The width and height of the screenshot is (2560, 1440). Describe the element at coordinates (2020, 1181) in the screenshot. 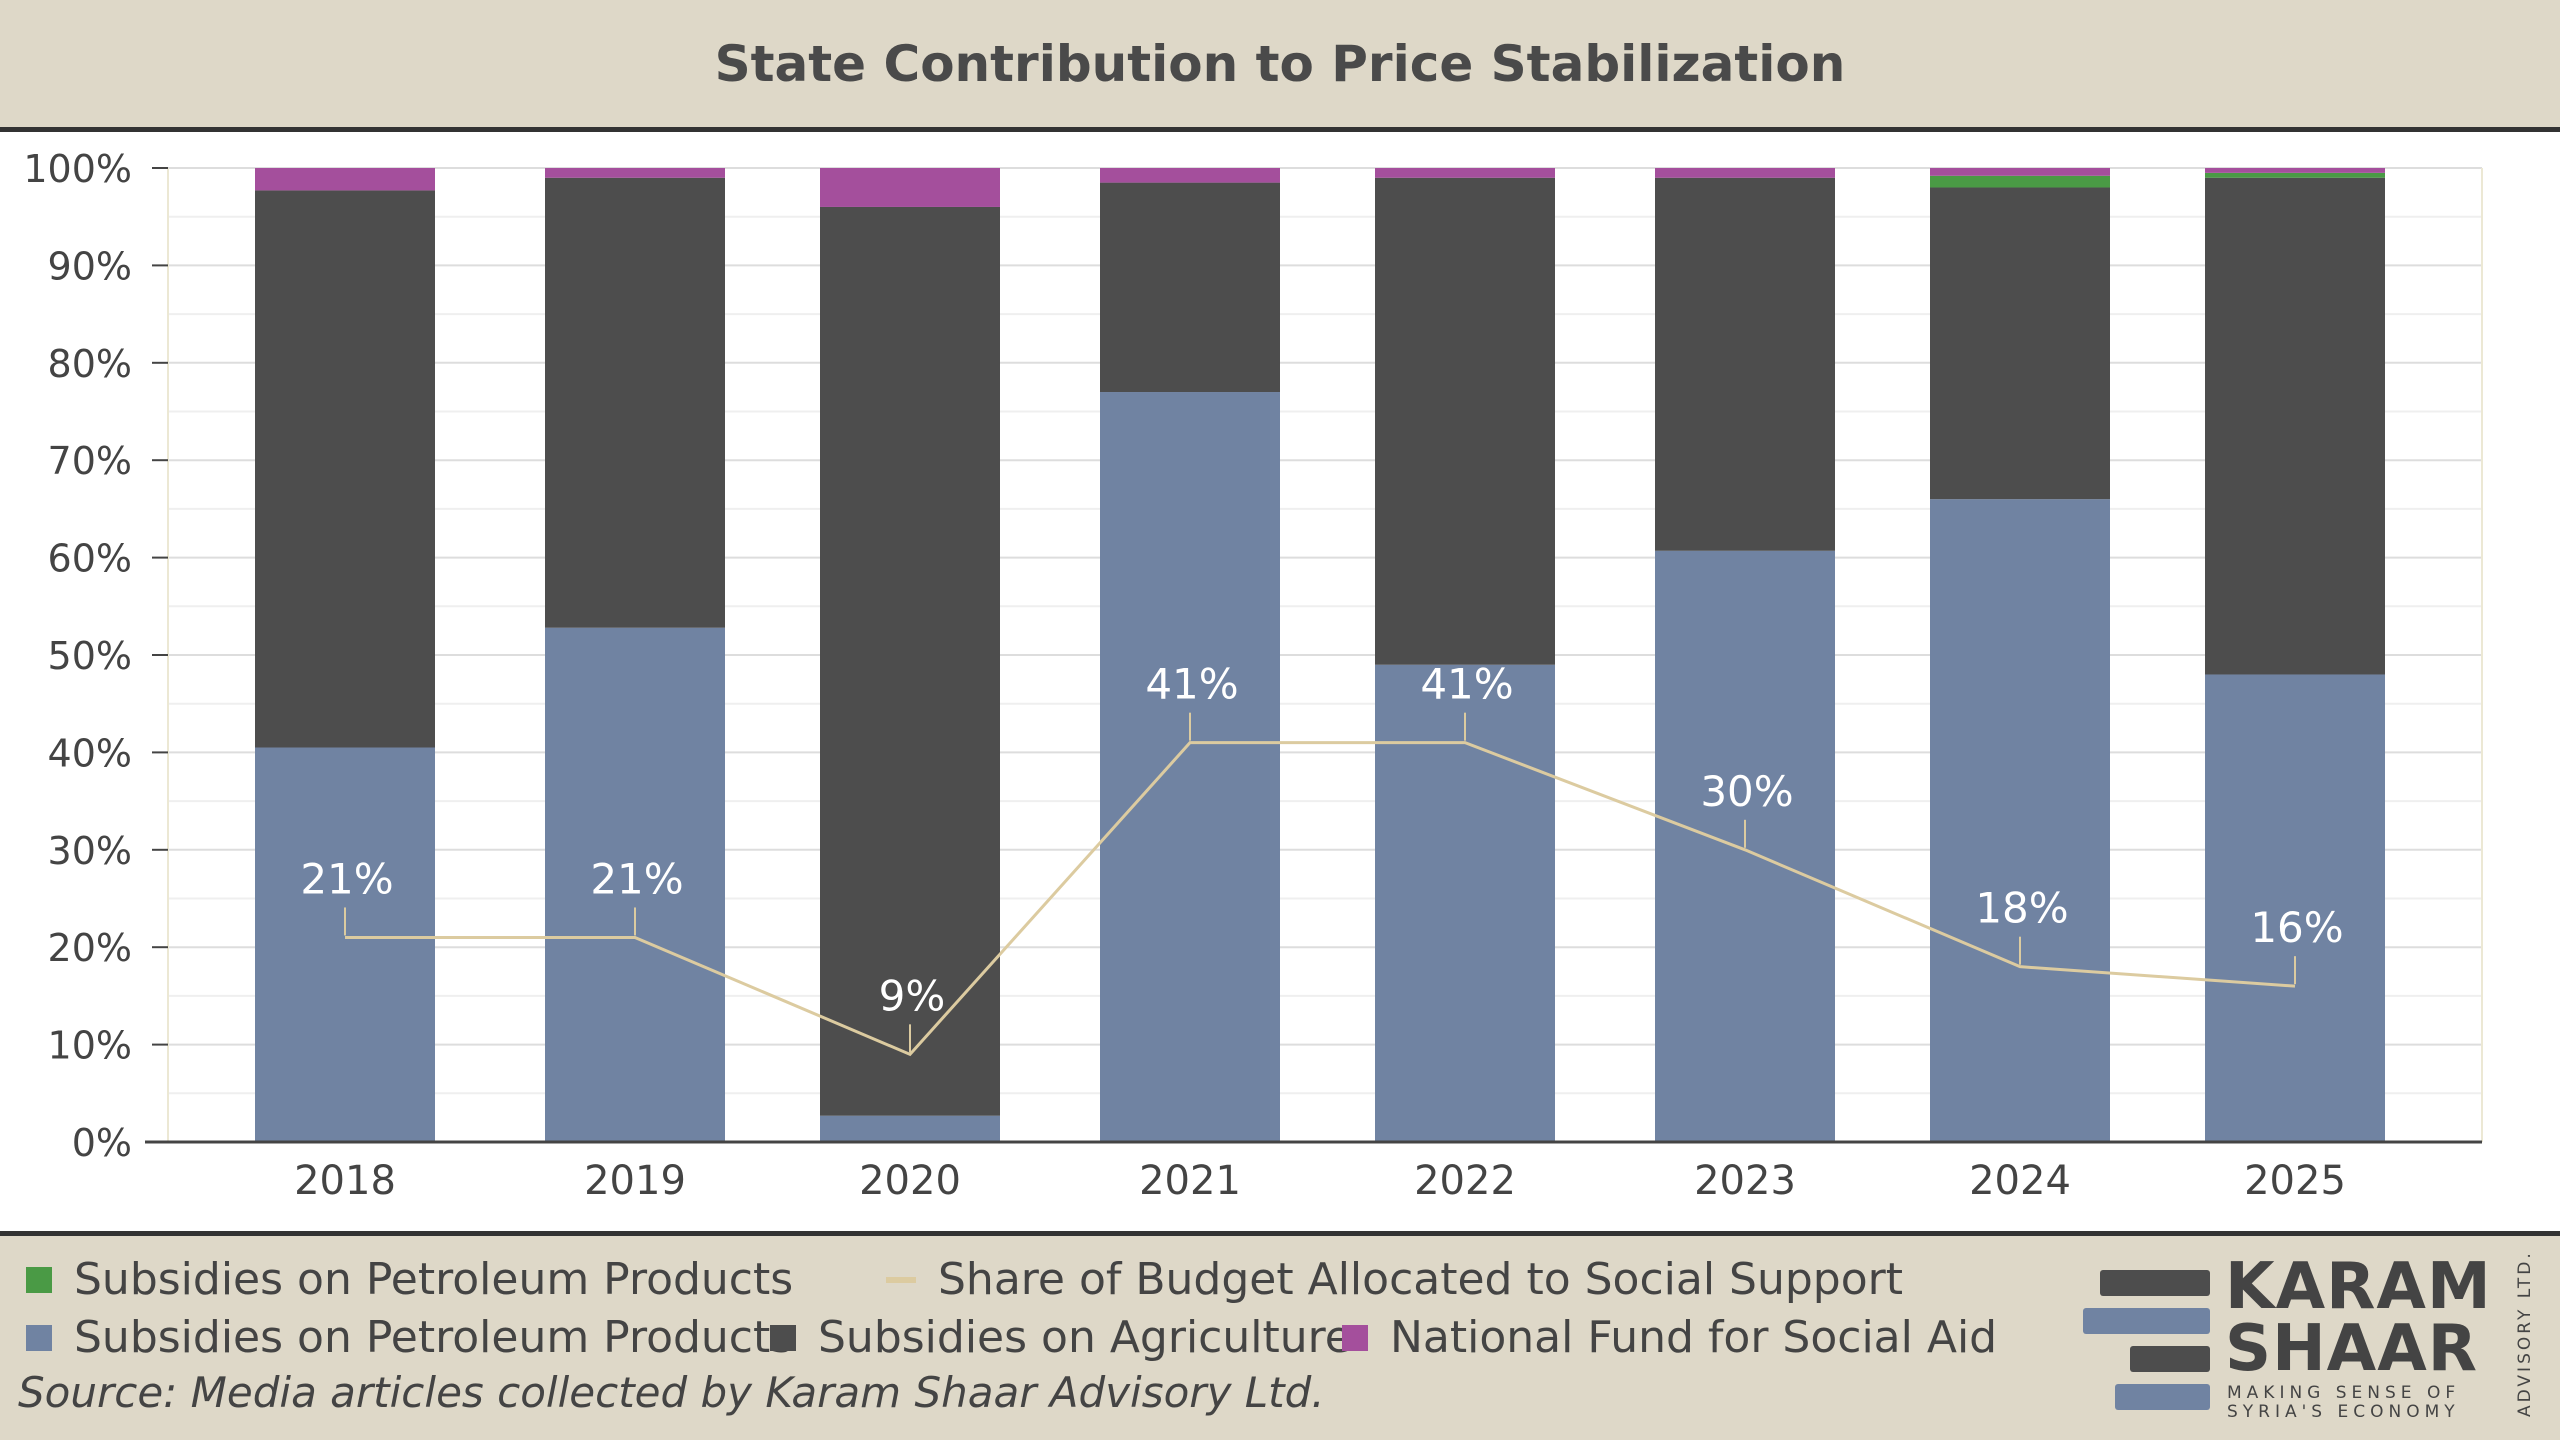

I see `x-tick-label: 2024` at that location.